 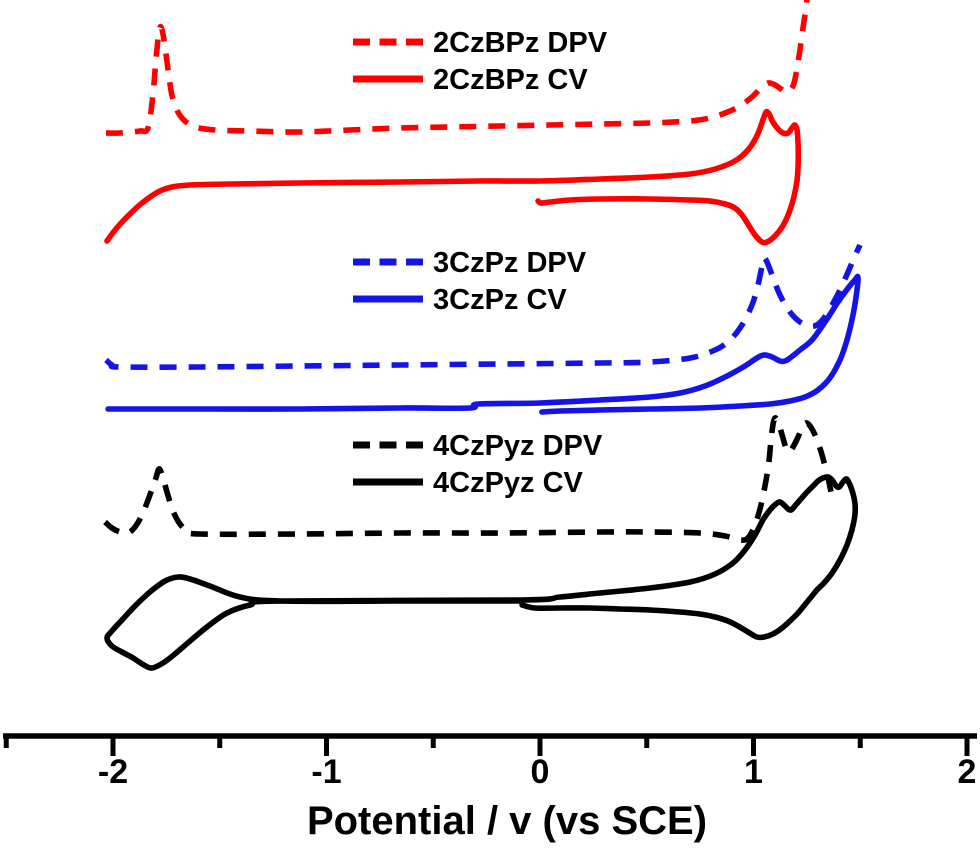 What do you see at coordinates (326, 772) in the screenshot?
I see `x-tick-label--1: -1` at bounding box center [326, 772].